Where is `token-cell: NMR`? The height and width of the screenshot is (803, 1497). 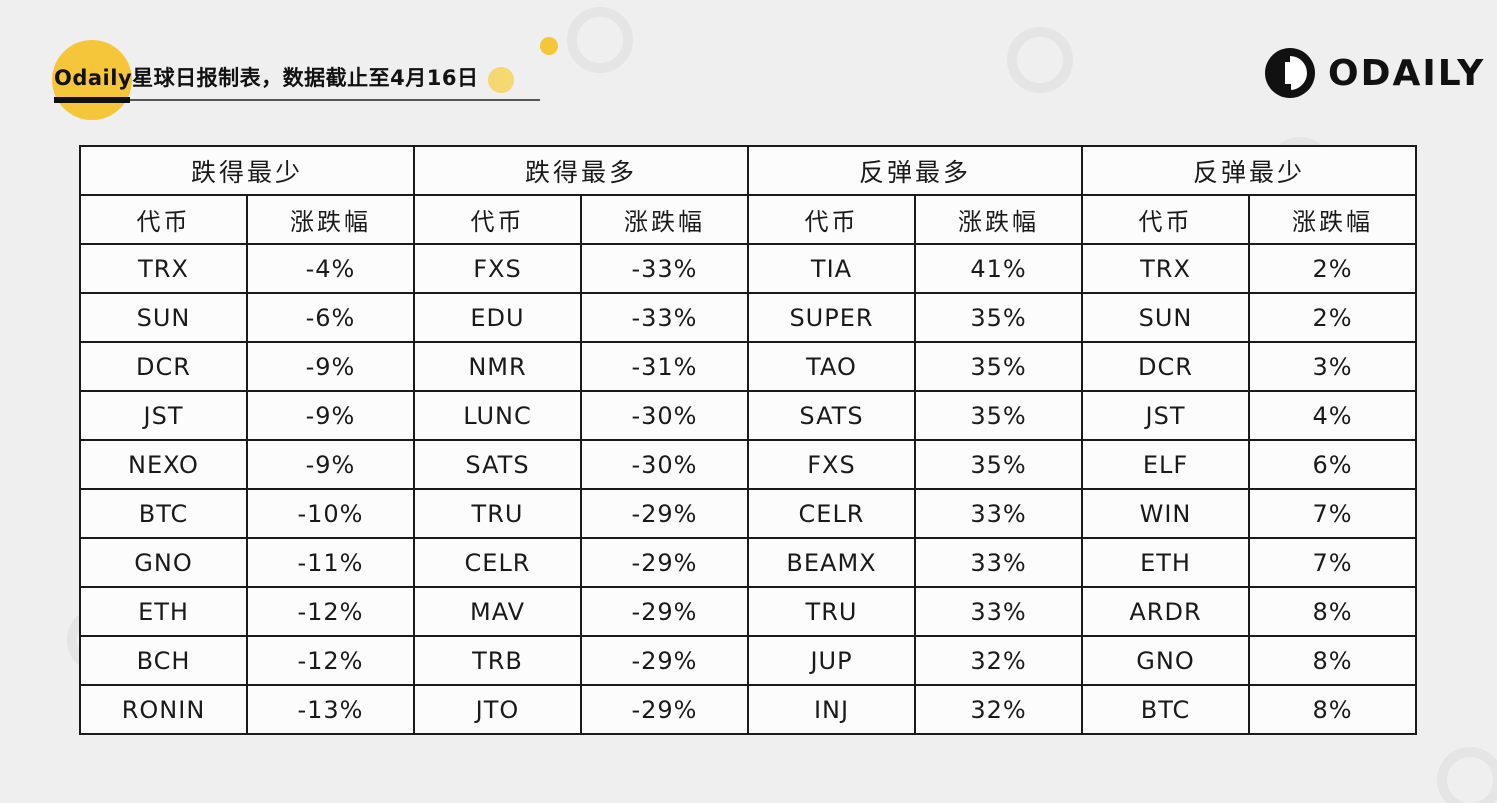
token-cell: NMR is located at coordinates (497, 366).